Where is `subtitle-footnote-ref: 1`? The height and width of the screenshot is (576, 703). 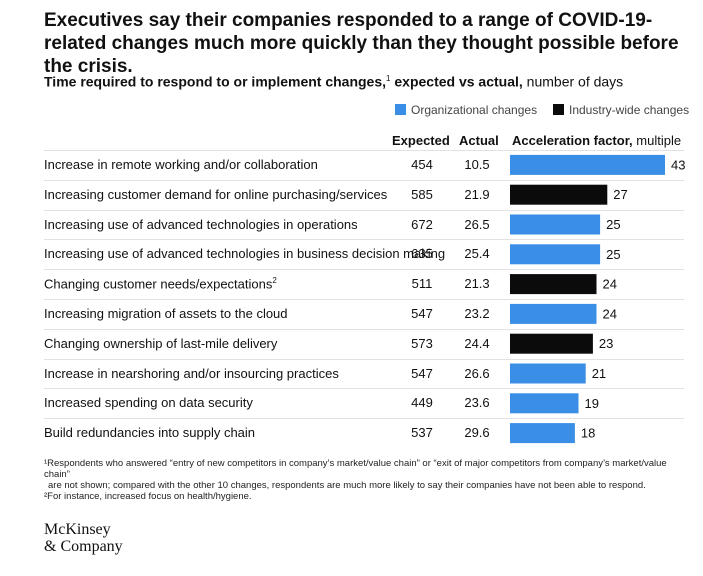
subtitle-footnote-ref: 1 is located at coordinates (388, 78).